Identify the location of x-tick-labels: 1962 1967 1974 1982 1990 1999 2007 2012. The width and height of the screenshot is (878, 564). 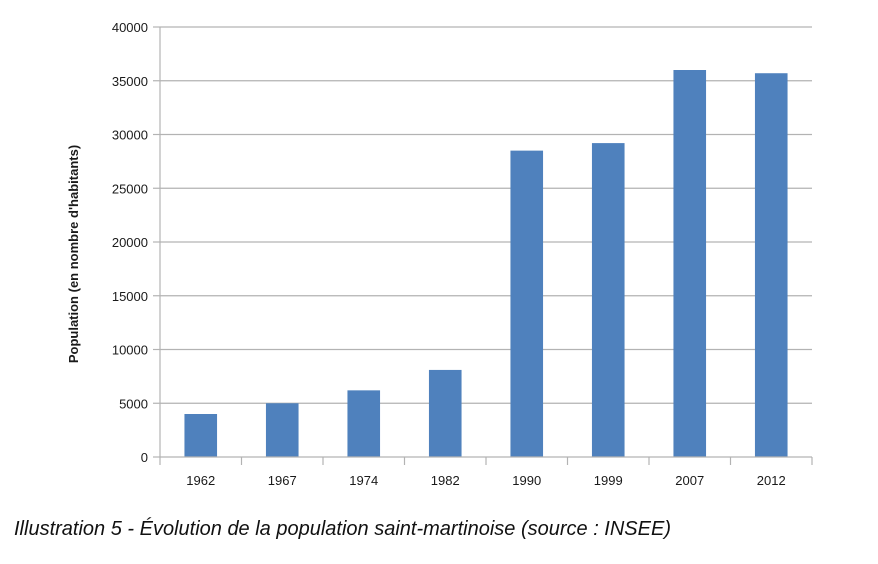
(485, 480).